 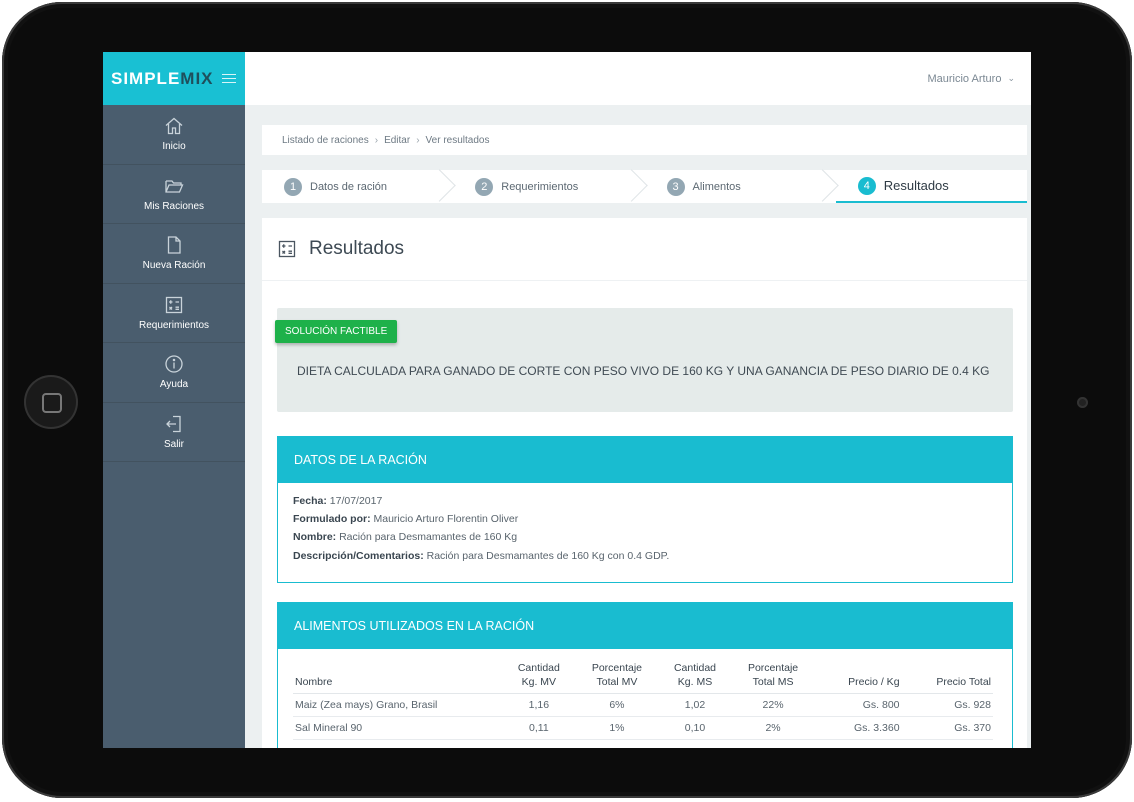 What do you see at coordinates (174, 245) in the screenshot?
I see `file-icon` at bounding box center [174, 245].